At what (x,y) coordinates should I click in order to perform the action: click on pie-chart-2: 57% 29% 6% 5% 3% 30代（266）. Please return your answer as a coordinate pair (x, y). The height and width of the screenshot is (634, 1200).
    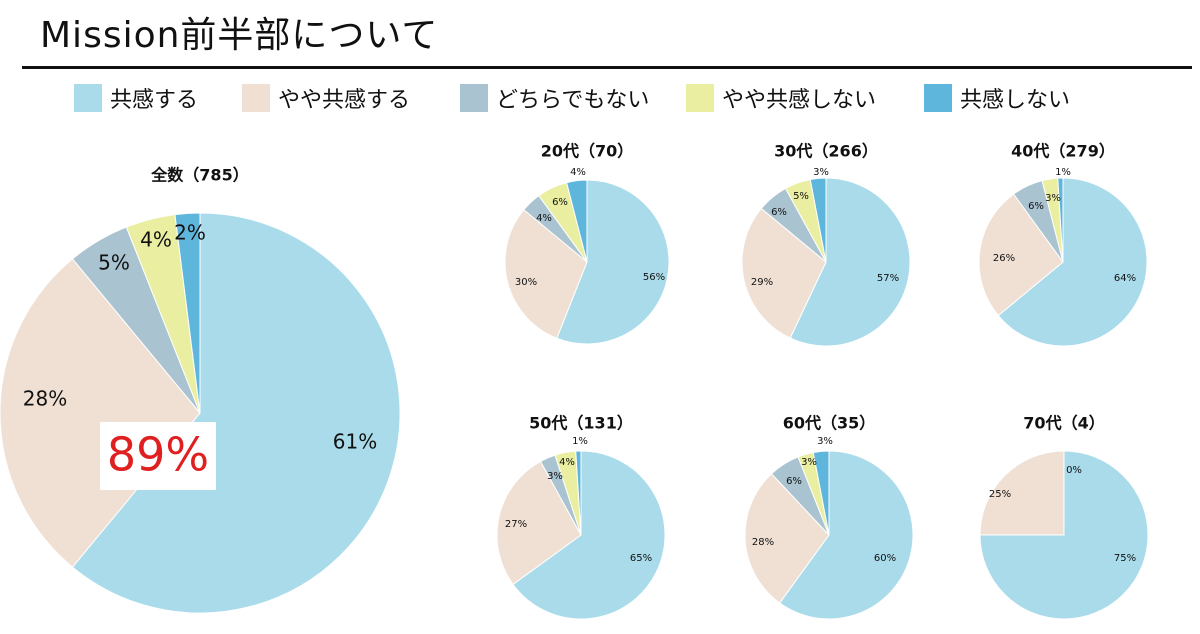
    Looking at the image, I should click on (826, 244).